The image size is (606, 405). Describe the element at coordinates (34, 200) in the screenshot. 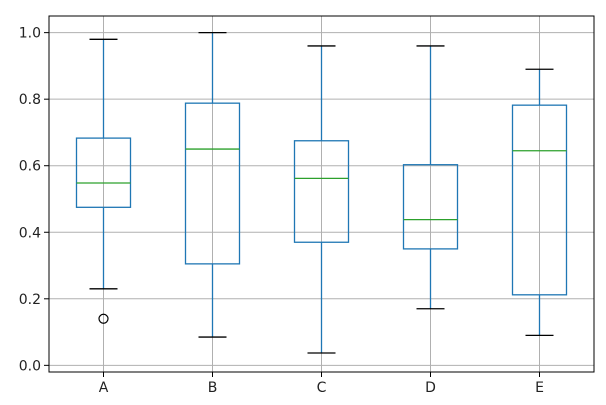

I see `y-axis: 0.0 0.2 0.4 0.6 0.8 1.0` at that location.